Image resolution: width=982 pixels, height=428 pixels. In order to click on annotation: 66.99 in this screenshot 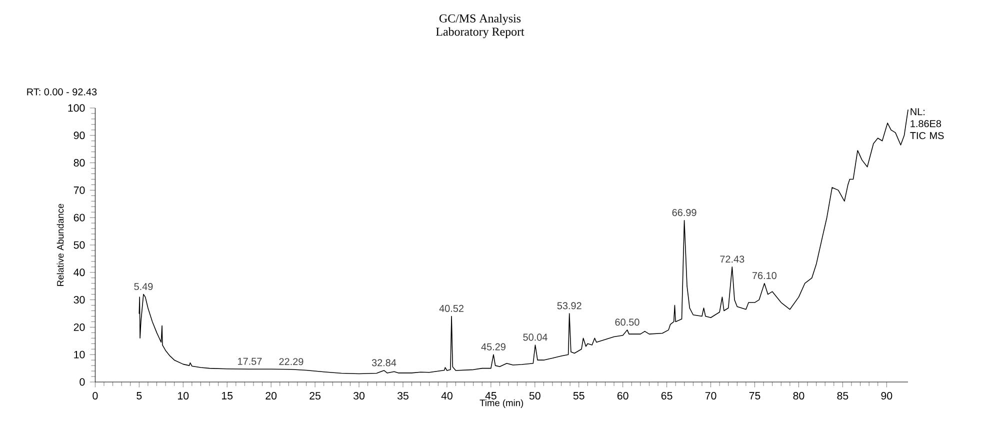, I will do `click(684, 212)`.